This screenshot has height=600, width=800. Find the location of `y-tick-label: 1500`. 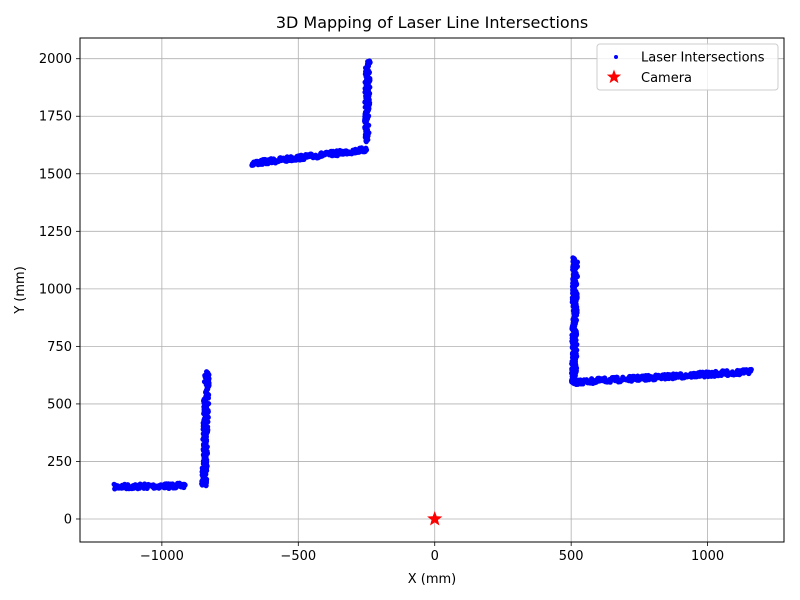

y-tick-label: 1500 is located at coordinates (55, 174).